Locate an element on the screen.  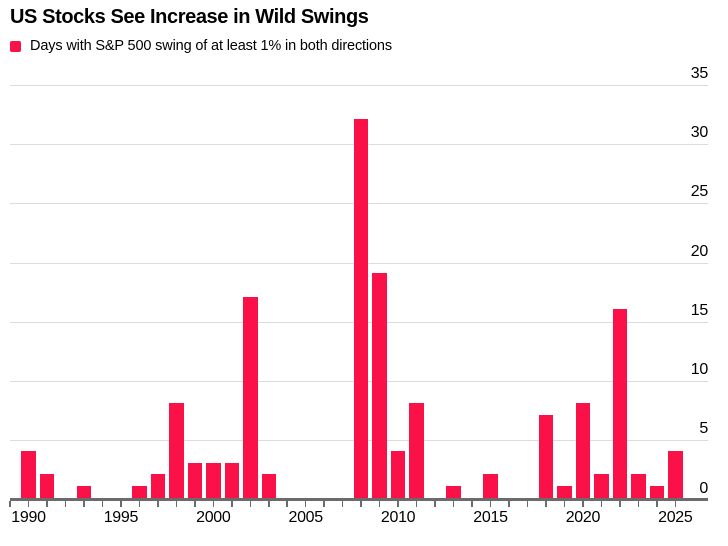
x-tick-2017 is located at coordinates (527, 504).